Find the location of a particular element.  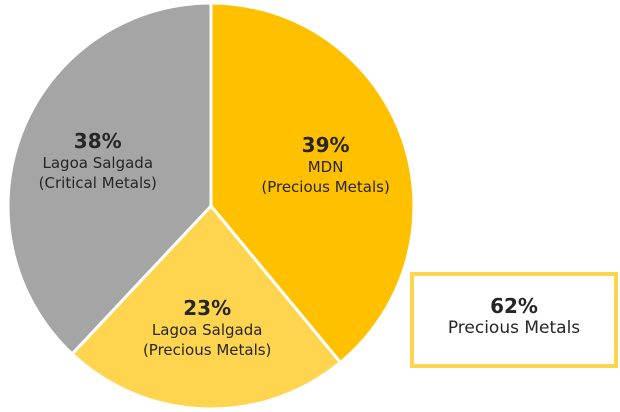

annotation-box: 62% Precious Metals is located at coordinates (514, 320).